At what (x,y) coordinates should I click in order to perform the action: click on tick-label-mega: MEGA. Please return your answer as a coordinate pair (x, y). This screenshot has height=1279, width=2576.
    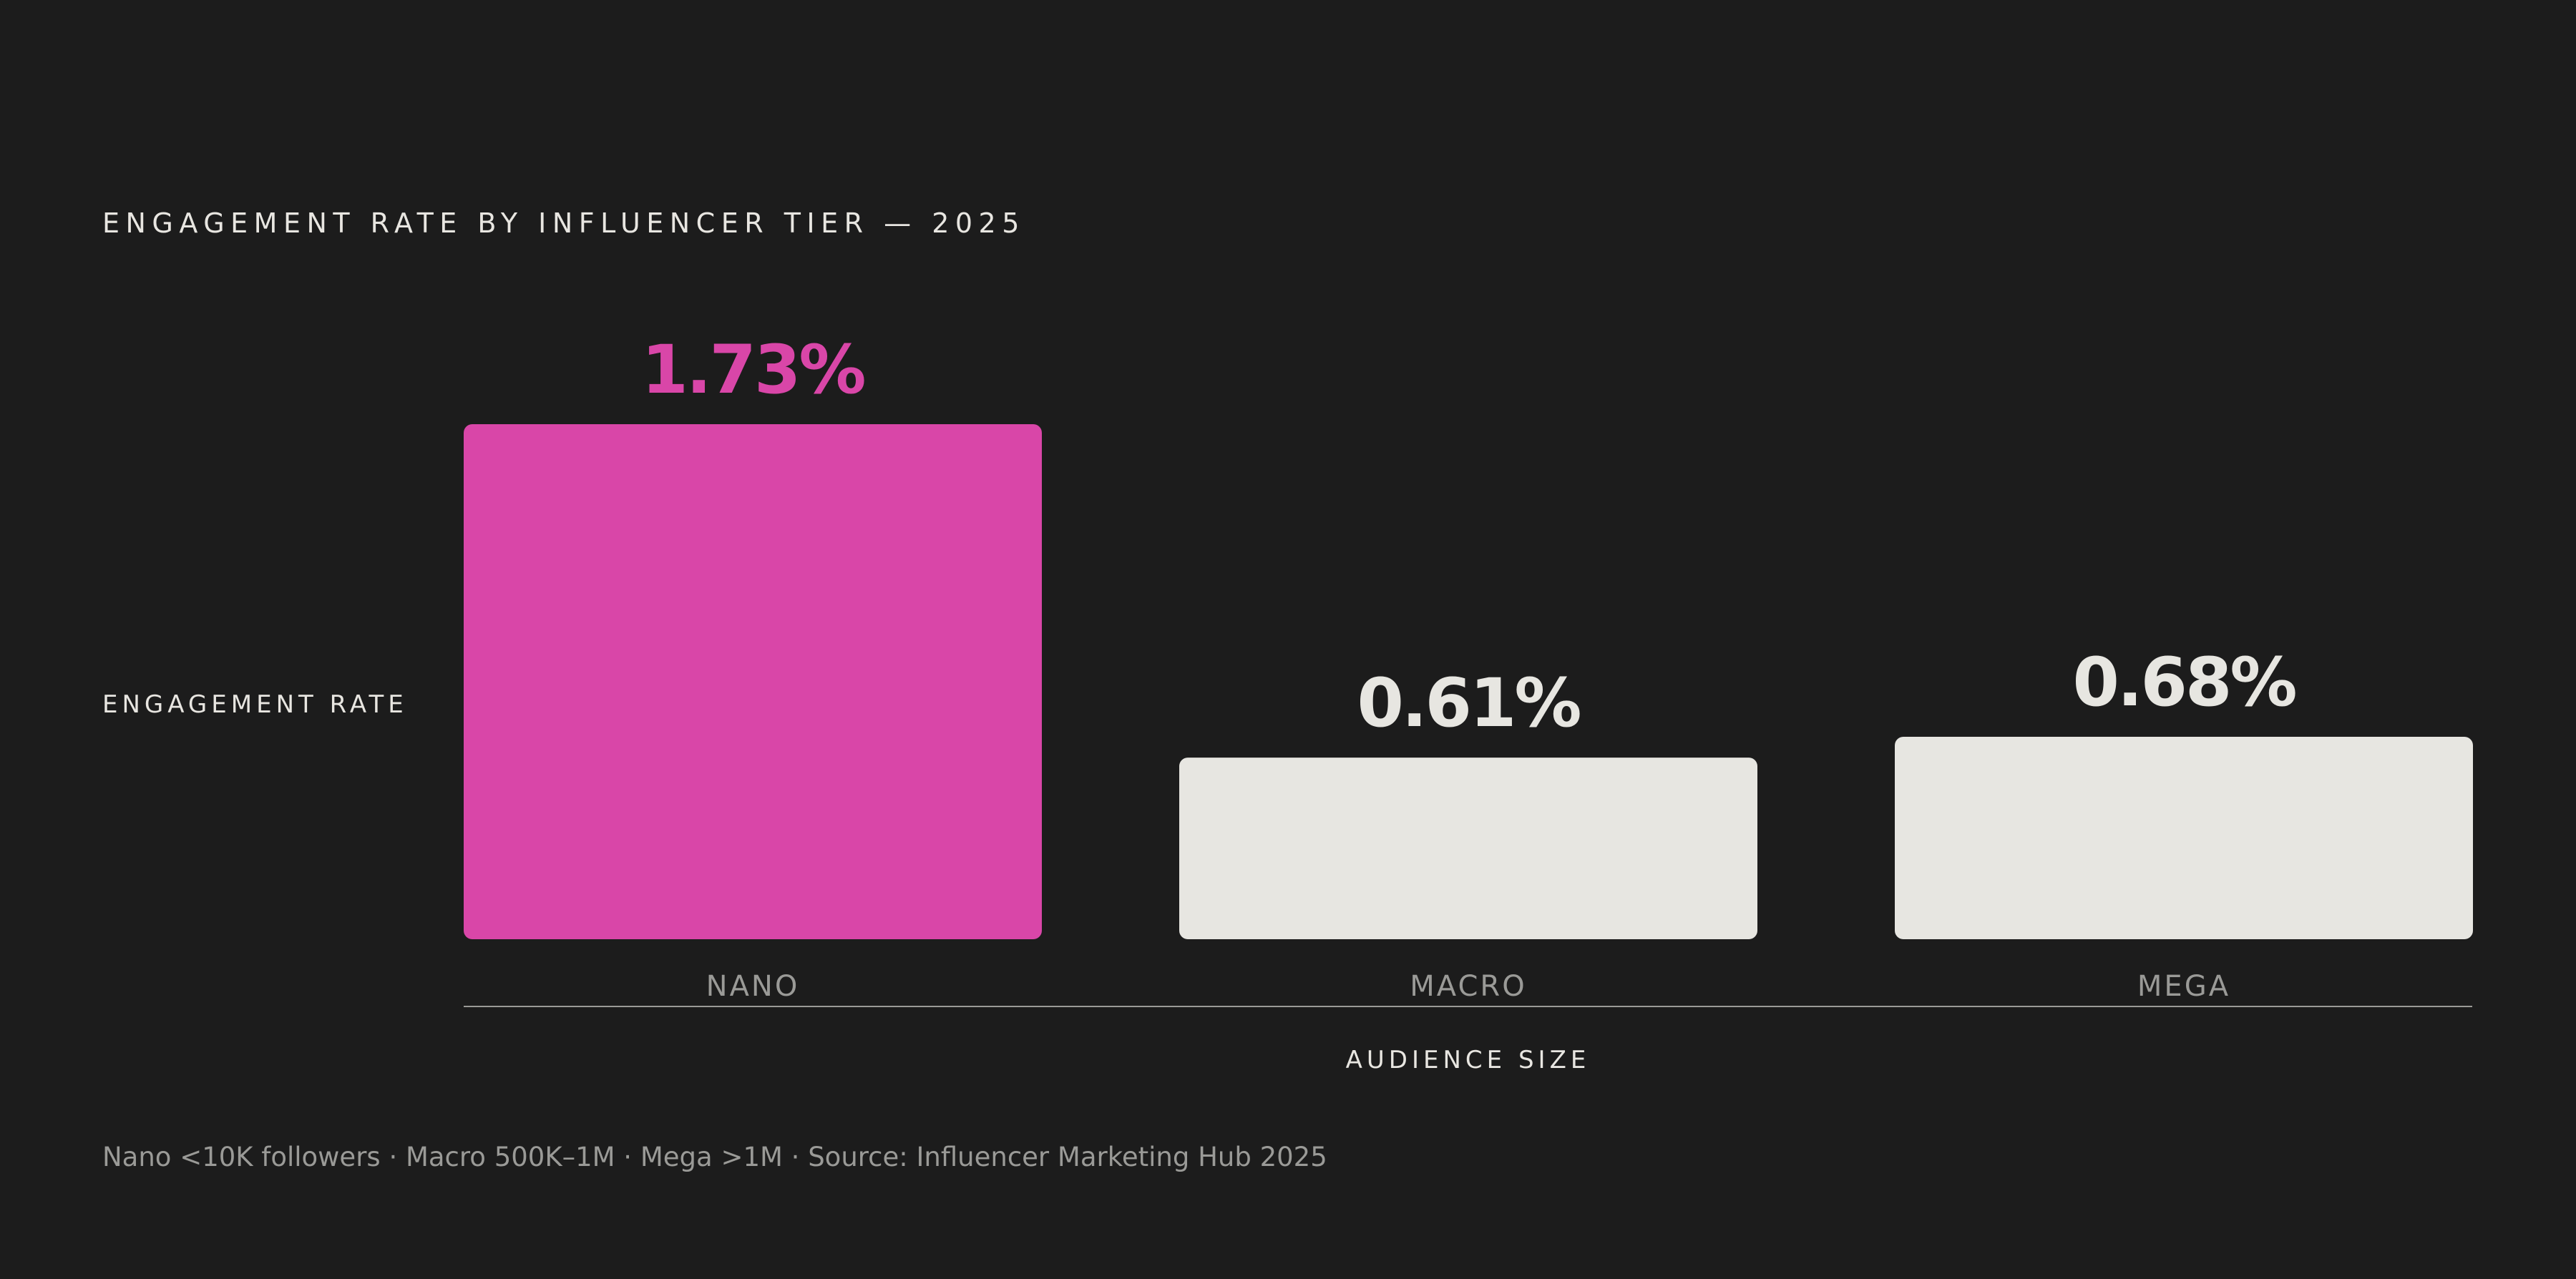
    Looking at the image, I should click on (2183, 987).